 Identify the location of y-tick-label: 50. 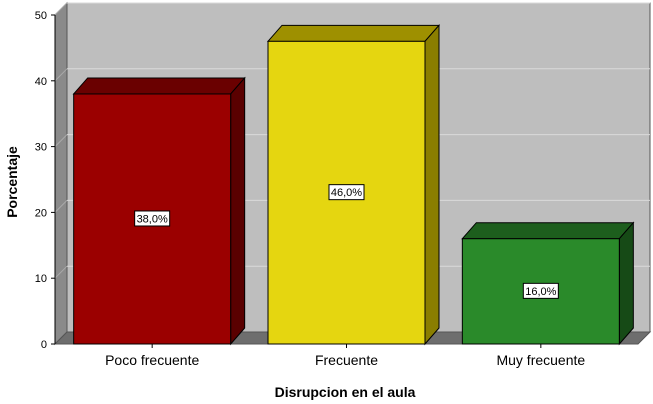
(41, 16).